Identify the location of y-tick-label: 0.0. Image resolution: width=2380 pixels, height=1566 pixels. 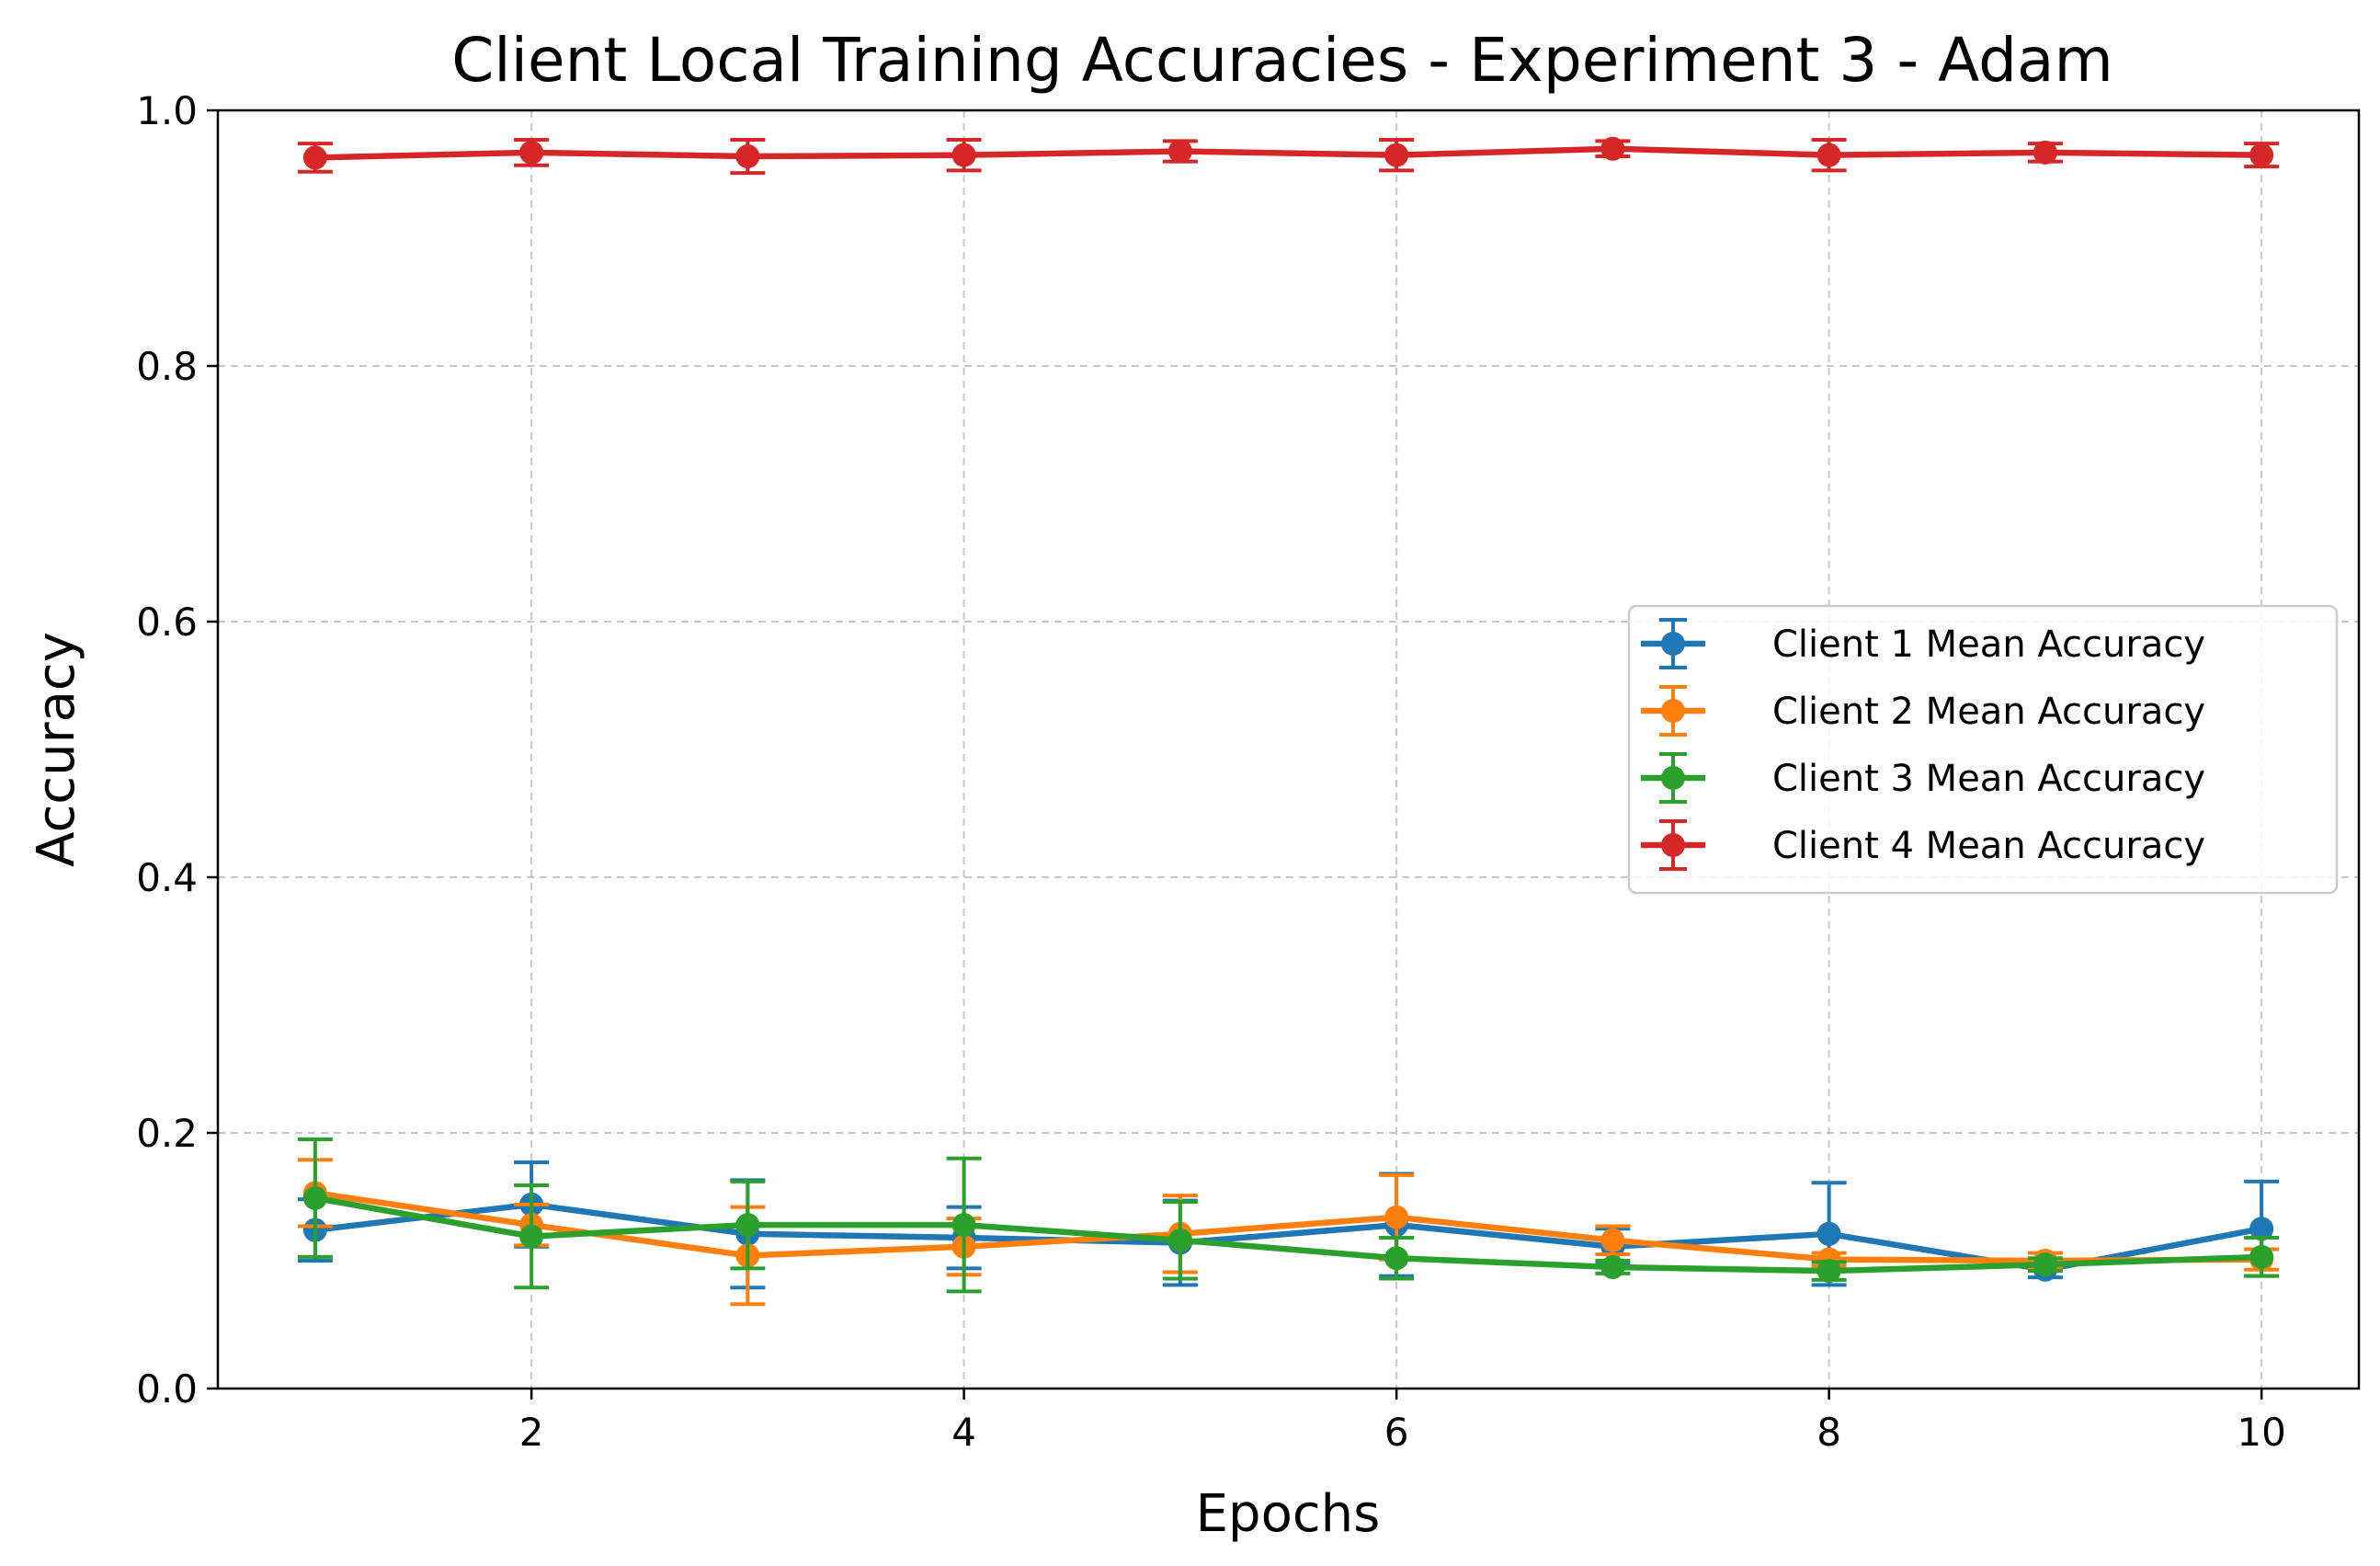
(167, 1389).